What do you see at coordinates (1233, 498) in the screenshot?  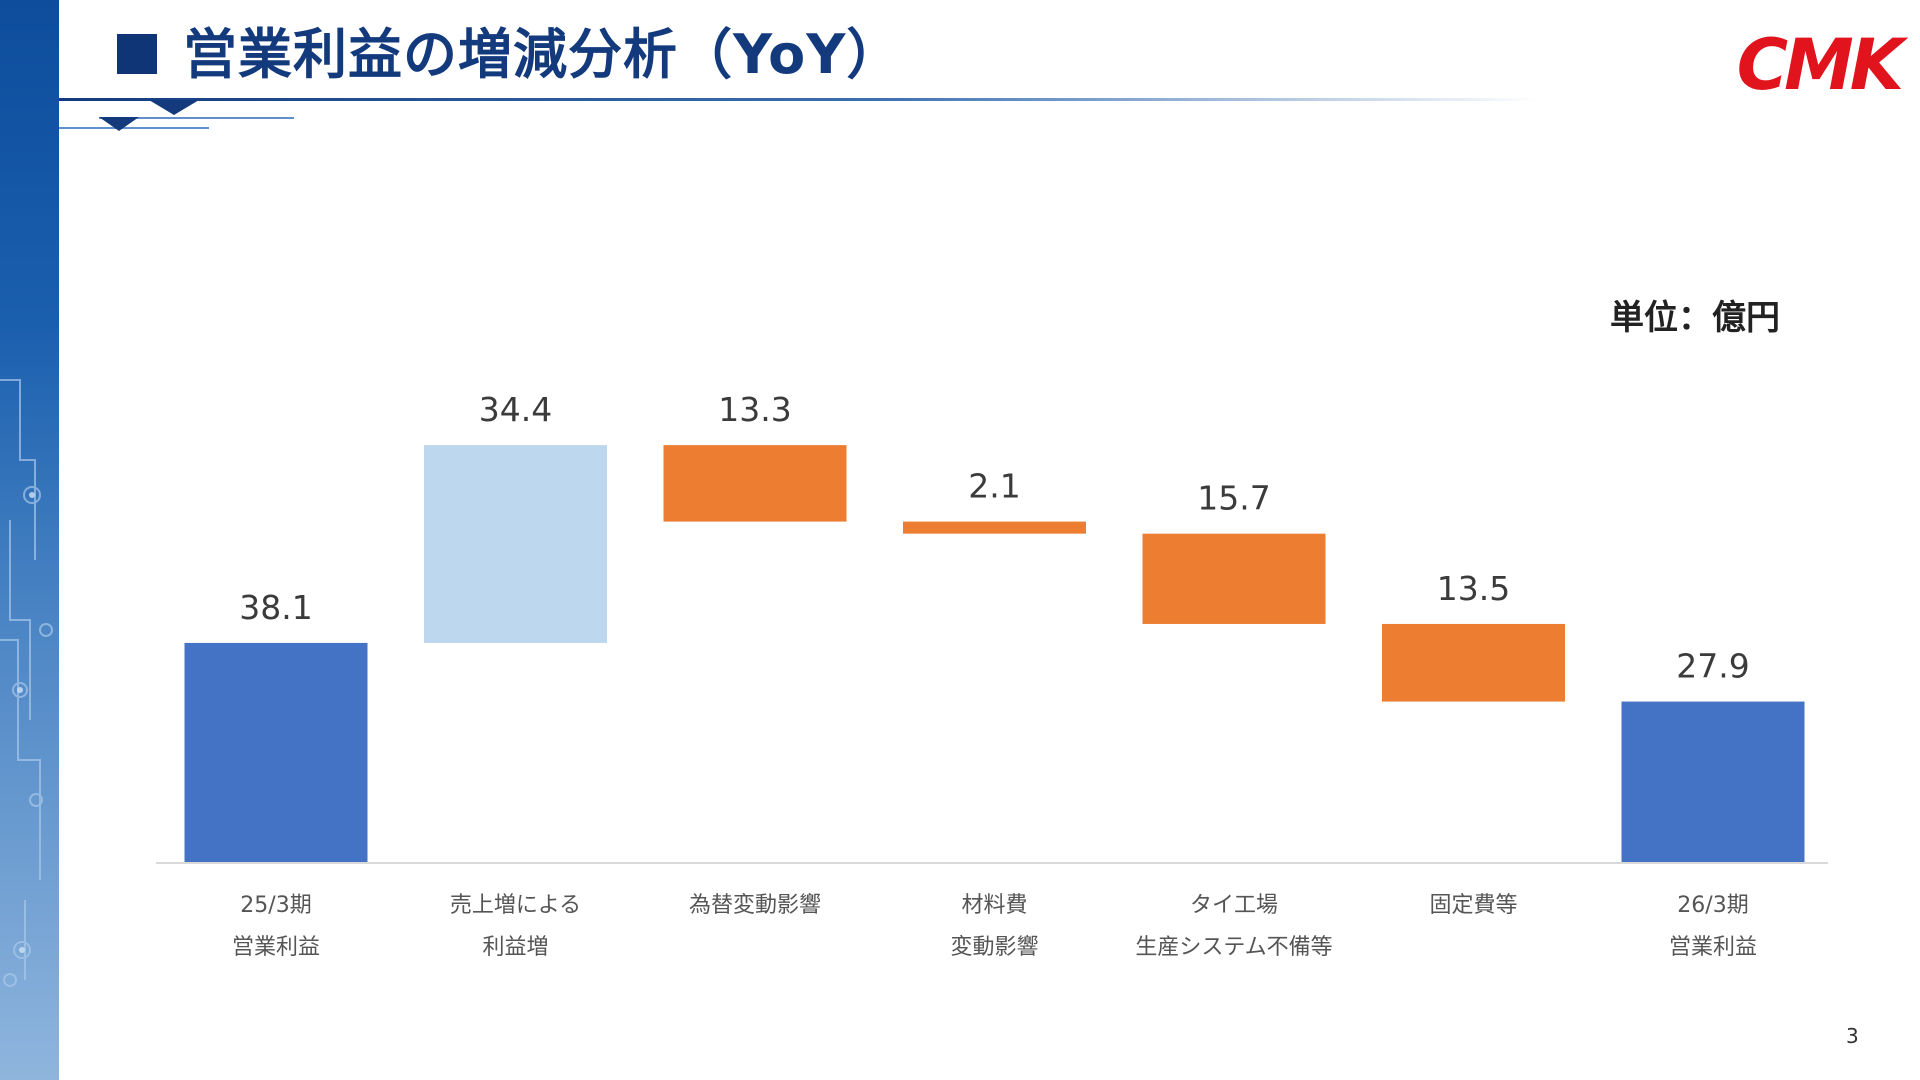 I see `data-label: 15.7` at bounding box center [1233, 498].